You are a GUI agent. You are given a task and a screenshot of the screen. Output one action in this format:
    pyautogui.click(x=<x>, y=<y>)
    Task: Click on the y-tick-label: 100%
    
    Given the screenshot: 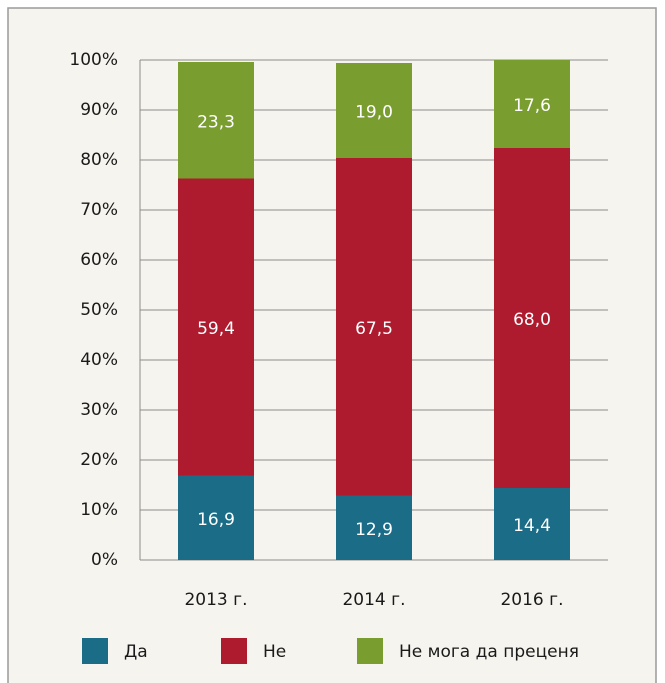 What is the action you would take?
    pyautogui.click(x=93, y=60)
    